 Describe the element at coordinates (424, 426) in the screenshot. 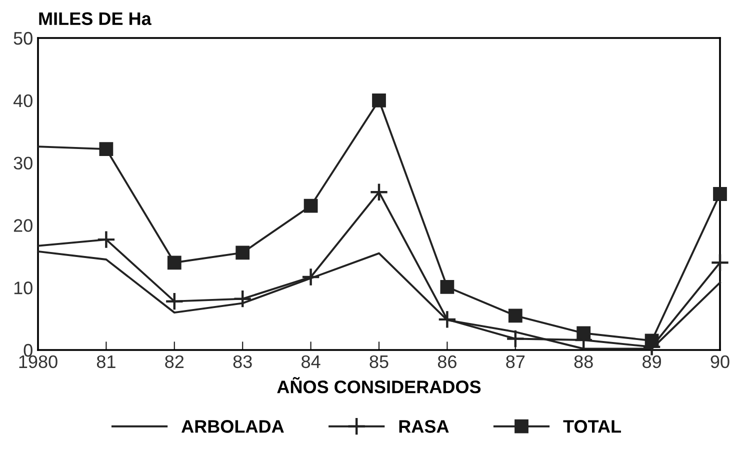

I see `legend-label: RASA` at that location.